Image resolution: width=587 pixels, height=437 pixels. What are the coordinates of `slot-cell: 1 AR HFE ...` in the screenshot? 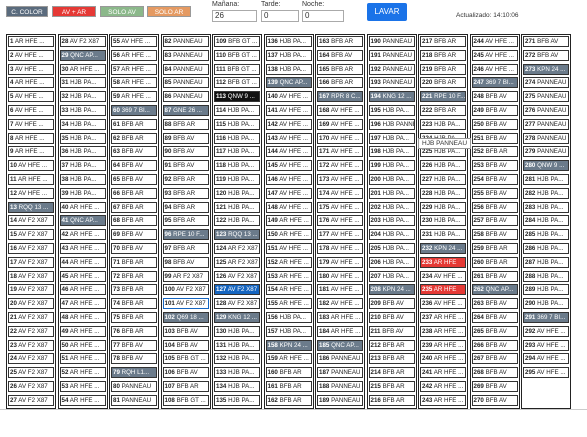 It's located at (31, 41).